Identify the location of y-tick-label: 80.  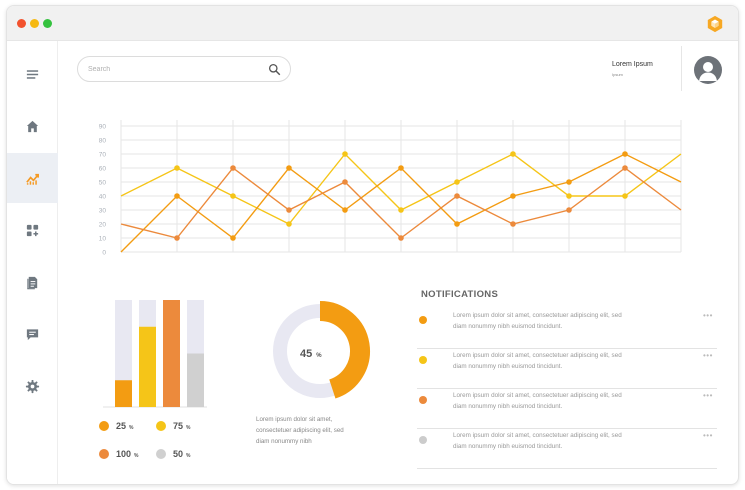
(103, 141).